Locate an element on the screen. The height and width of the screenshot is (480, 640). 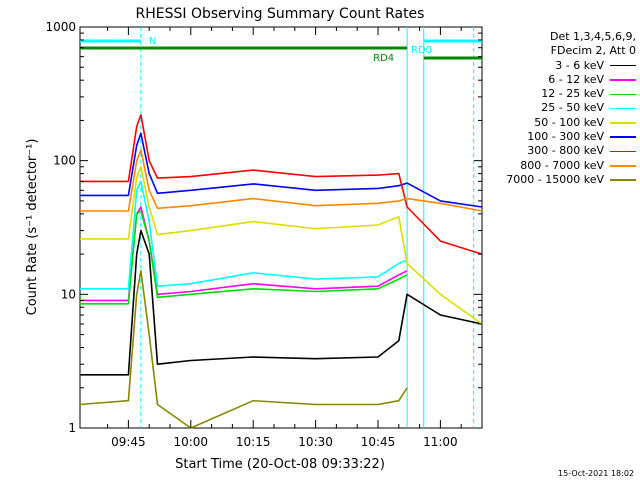
legend-entry-label: 6 - 12 keV is located at coordinates (576, 79).